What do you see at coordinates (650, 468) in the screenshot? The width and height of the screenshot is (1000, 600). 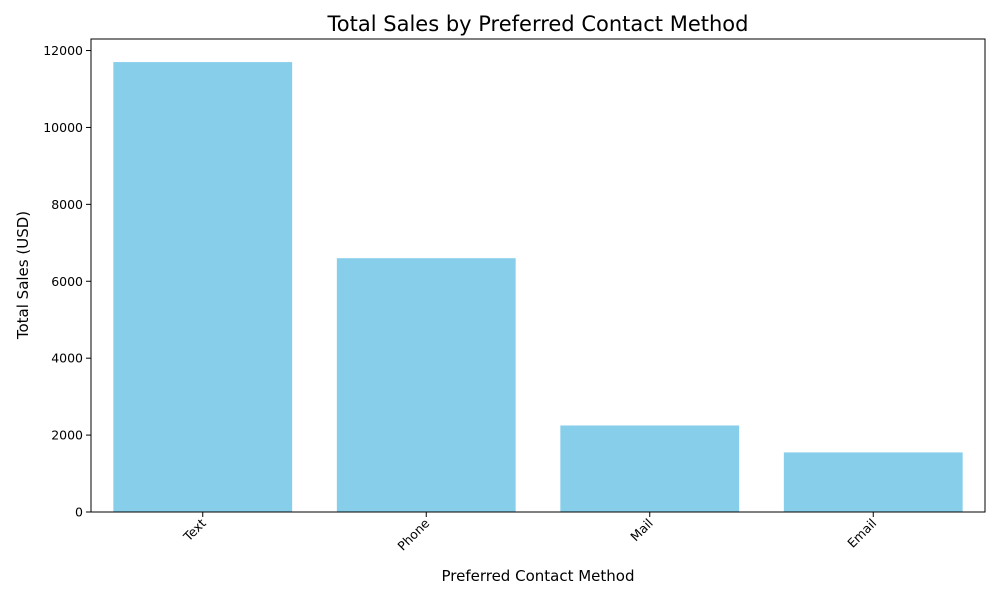 I see `bar-mail` at bounding box center [650, 468].